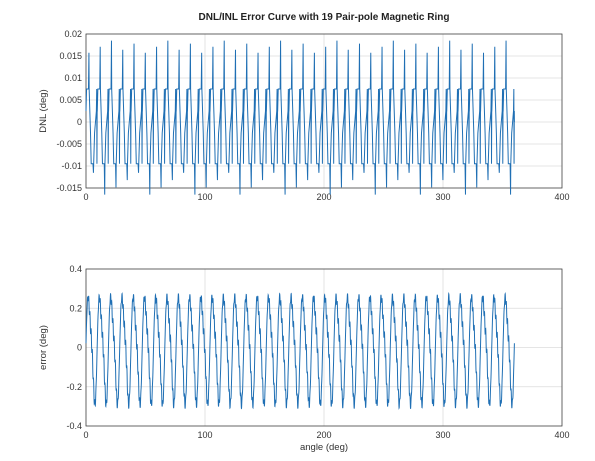 The image size is (595, 461). What do you see at coordinates (74, 426) in the screenshot?
I see `y-tick-label: -0.4` at bounding box center [74, 426].